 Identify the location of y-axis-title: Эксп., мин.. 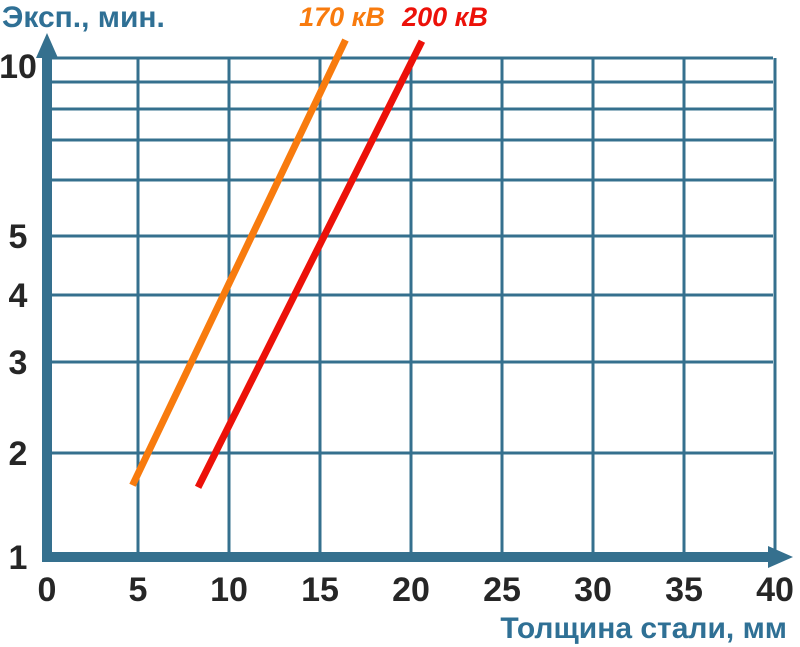
(83, 17).